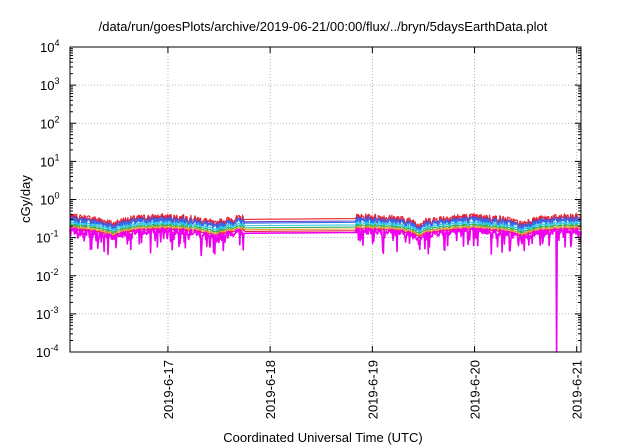  Describe the element at coordinates (49, 46) in the screenshot. I see `y-tick-label: 10⁴` at that location.